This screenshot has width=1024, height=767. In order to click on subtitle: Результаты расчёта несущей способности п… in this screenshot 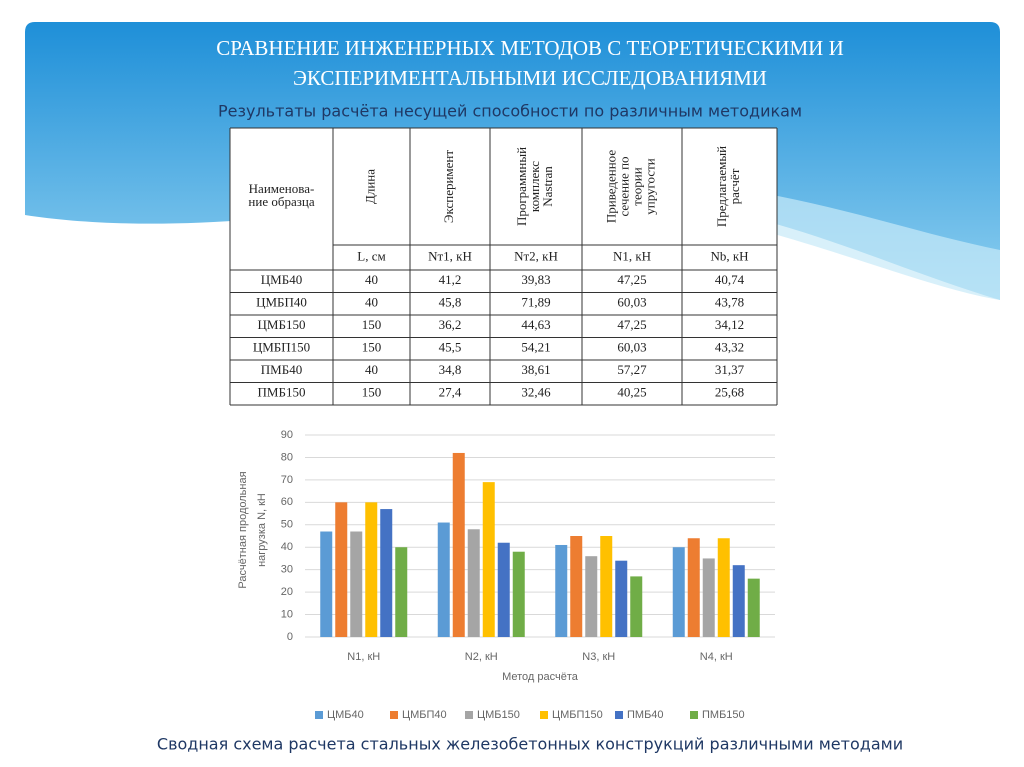, I will do `click(510, 111)`.